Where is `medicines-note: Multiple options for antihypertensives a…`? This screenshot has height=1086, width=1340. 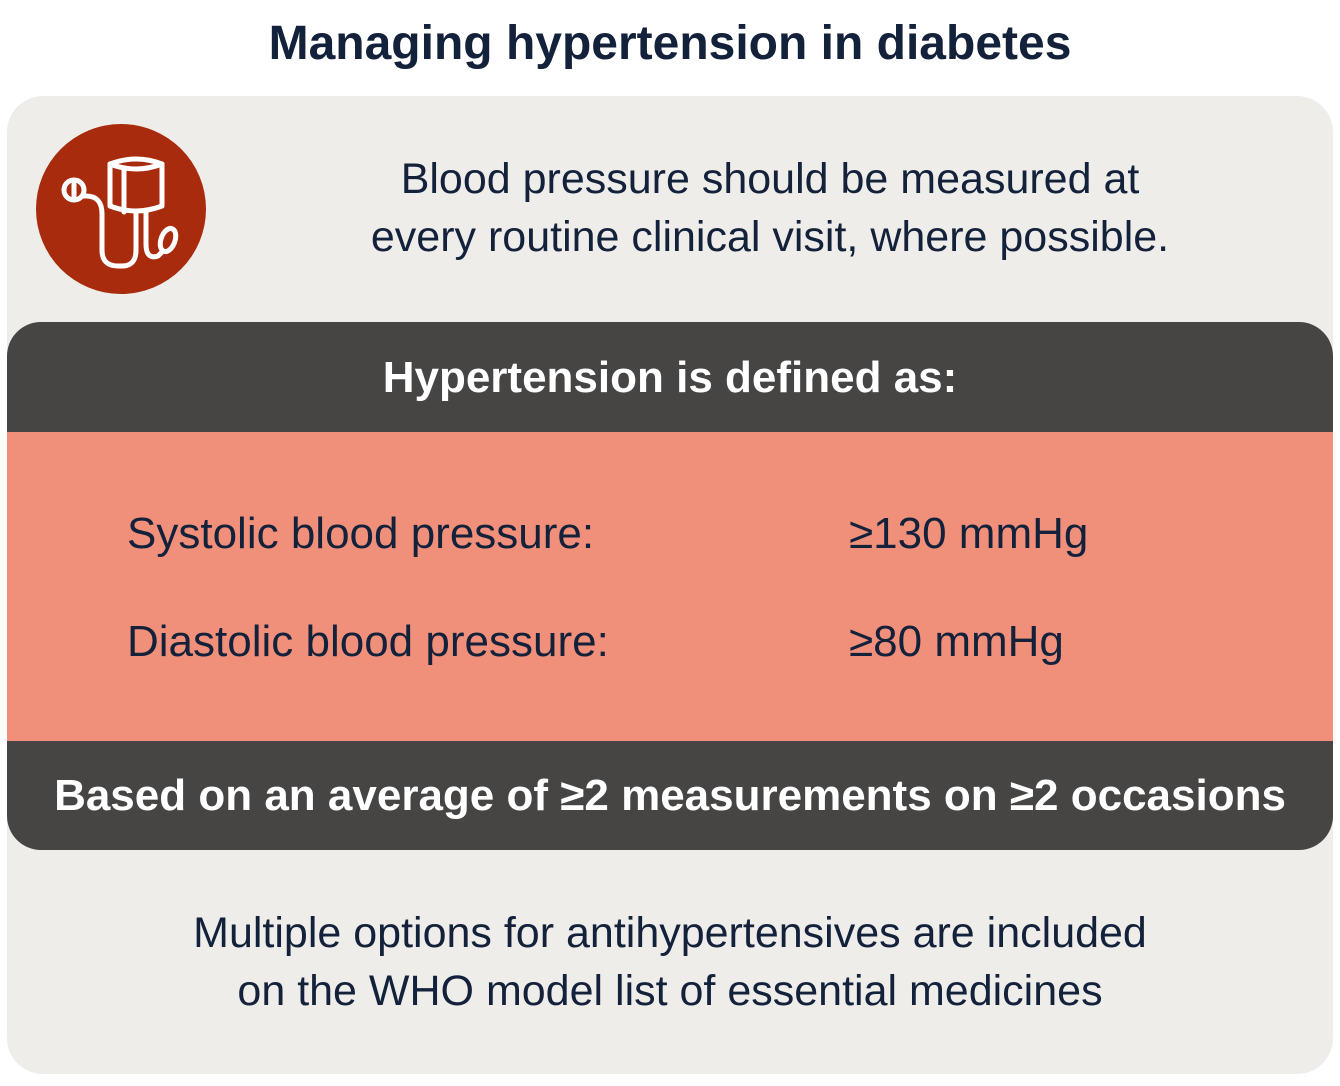
medicines-note: Multiple options for antihypertensives a… is located at coordinates (670, 962).